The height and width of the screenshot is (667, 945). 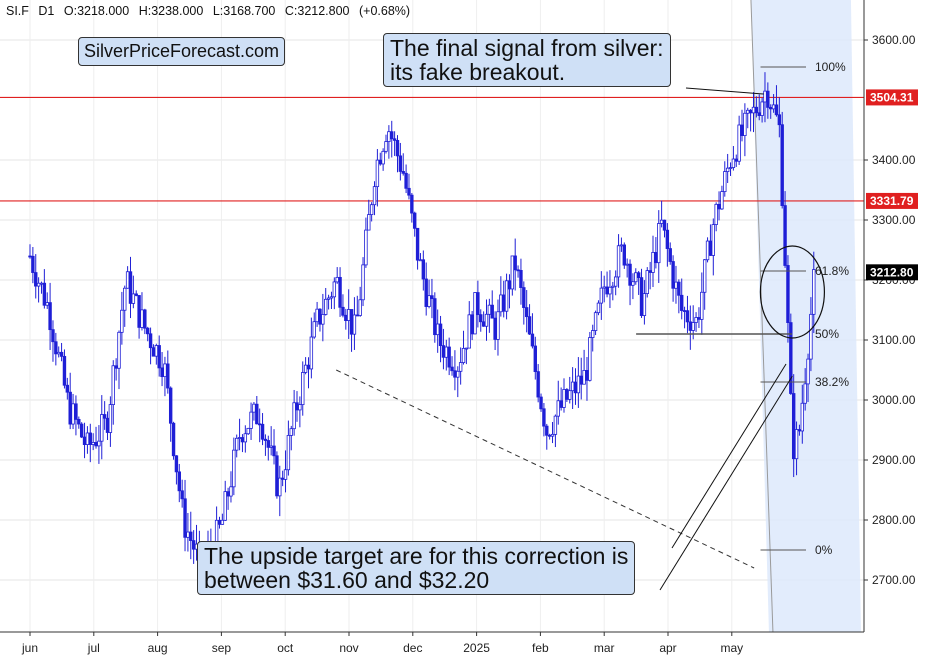 I want to click on price-label-box, so click(x=892, y=200).